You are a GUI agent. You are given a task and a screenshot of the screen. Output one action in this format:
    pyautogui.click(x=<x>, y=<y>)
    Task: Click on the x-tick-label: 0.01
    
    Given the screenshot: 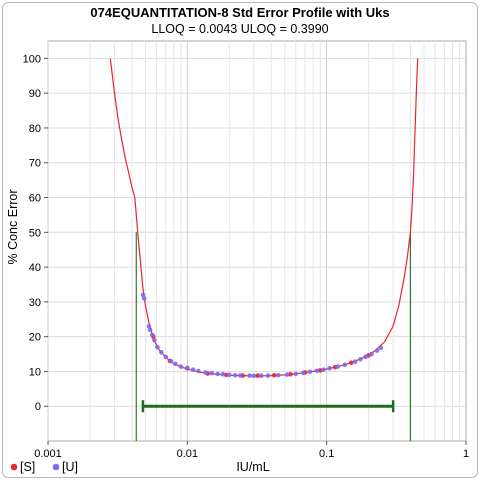 What is the action you would take?
    pyautogui.click(x=187, y=454)
    